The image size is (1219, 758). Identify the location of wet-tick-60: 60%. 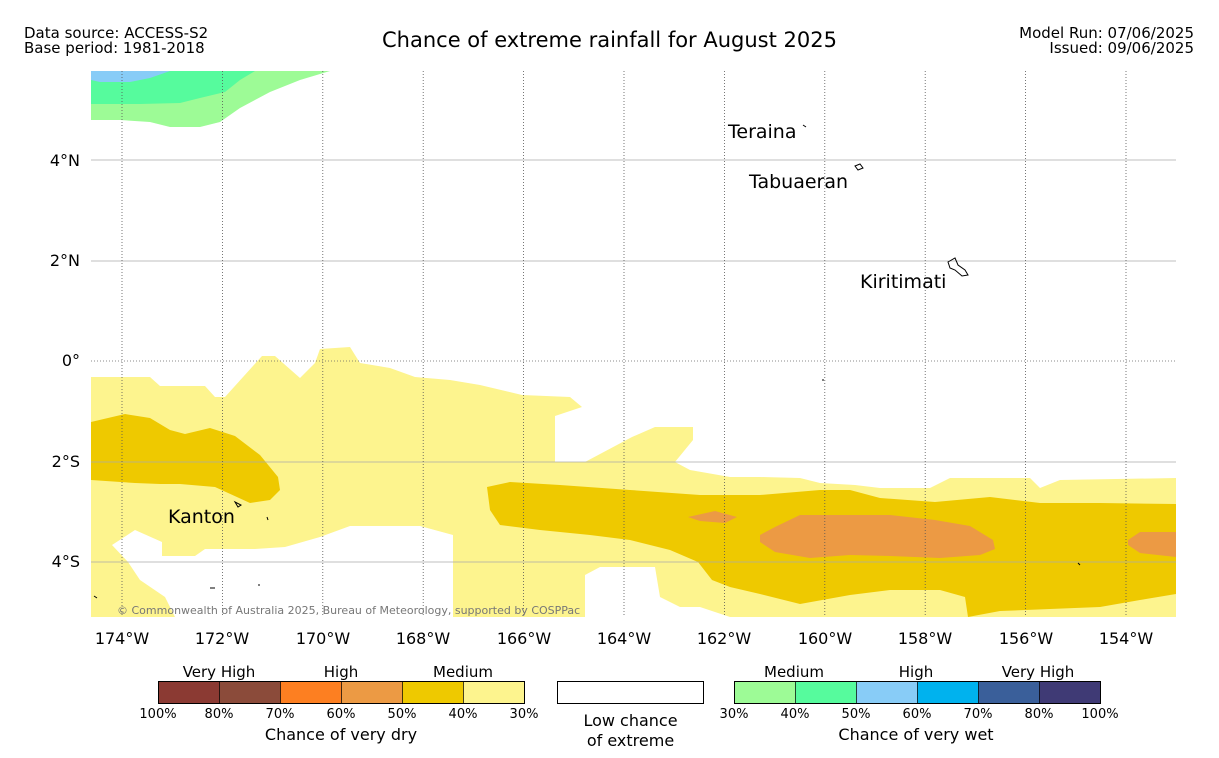
(917, 714).